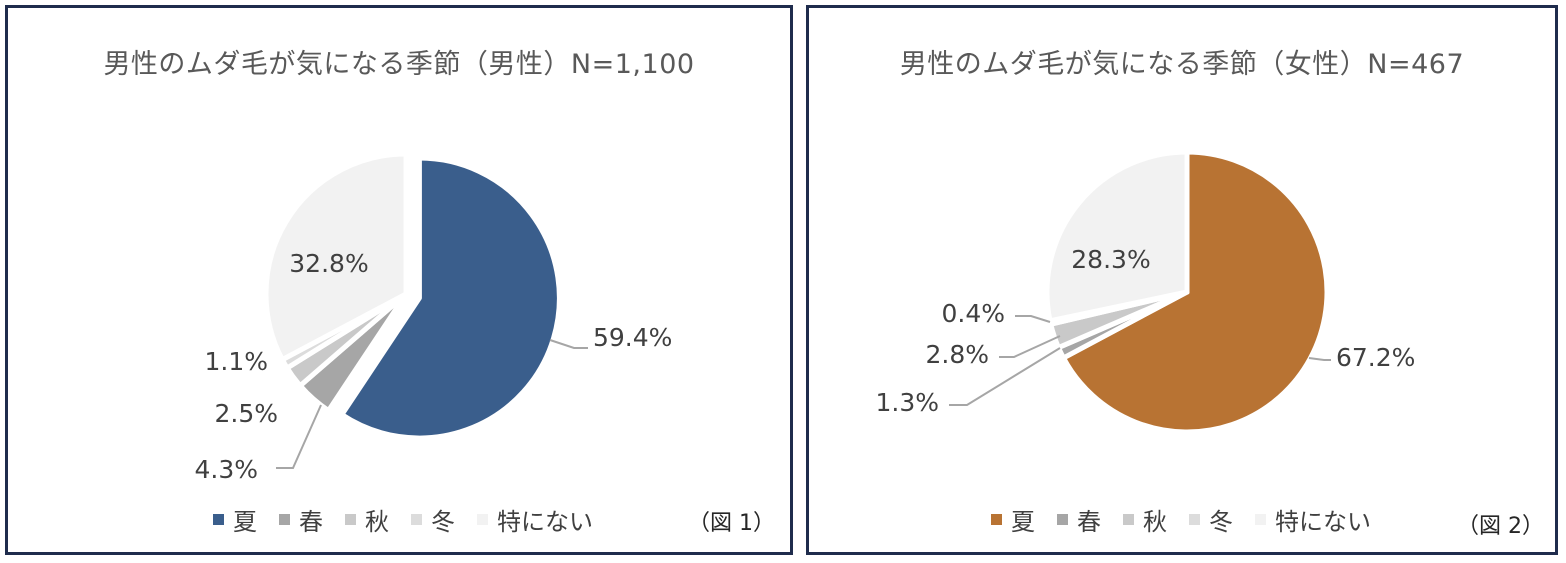 Image resolution: width=1566 pixels, height=563 pixels. What do you see at coordinates (1375, 357) in the screenshot?
I see `data-label: 67.2%` at bounding box center [1375, 357].